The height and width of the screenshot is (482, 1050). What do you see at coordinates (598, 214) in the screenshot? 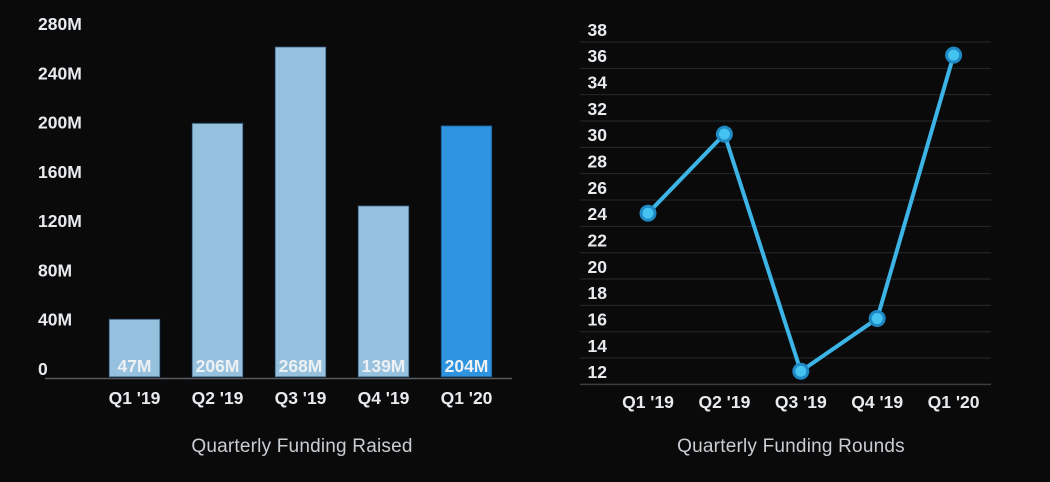
I see `line-y-tick-label: 24` at bounding box center [598, 214].